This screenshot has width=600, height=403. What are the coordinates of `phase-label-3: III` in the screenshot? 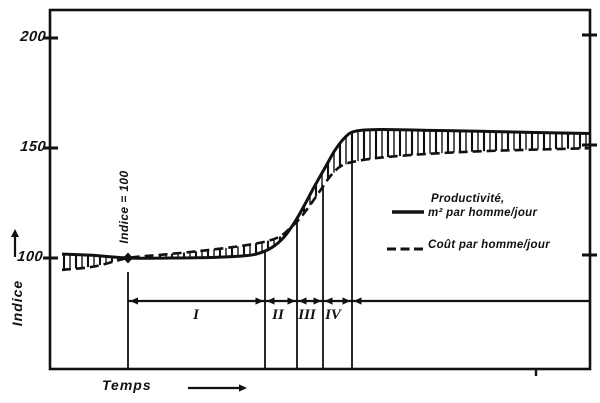 It's located at (307, 315).